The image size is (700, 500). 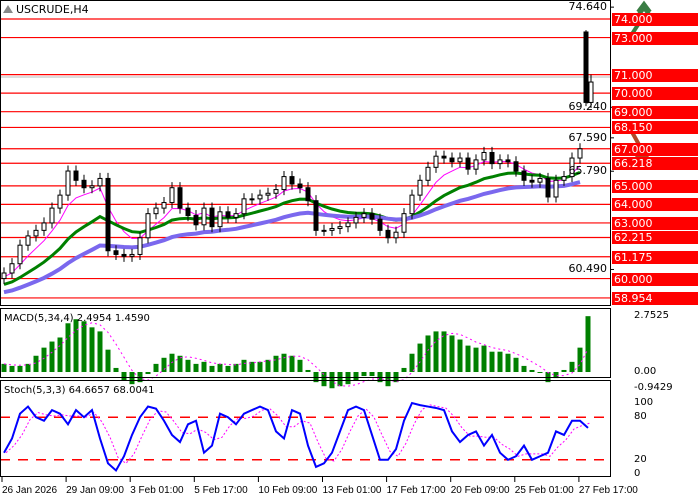 I want to click on level-label: 71.000, so click(x=655, y=75).